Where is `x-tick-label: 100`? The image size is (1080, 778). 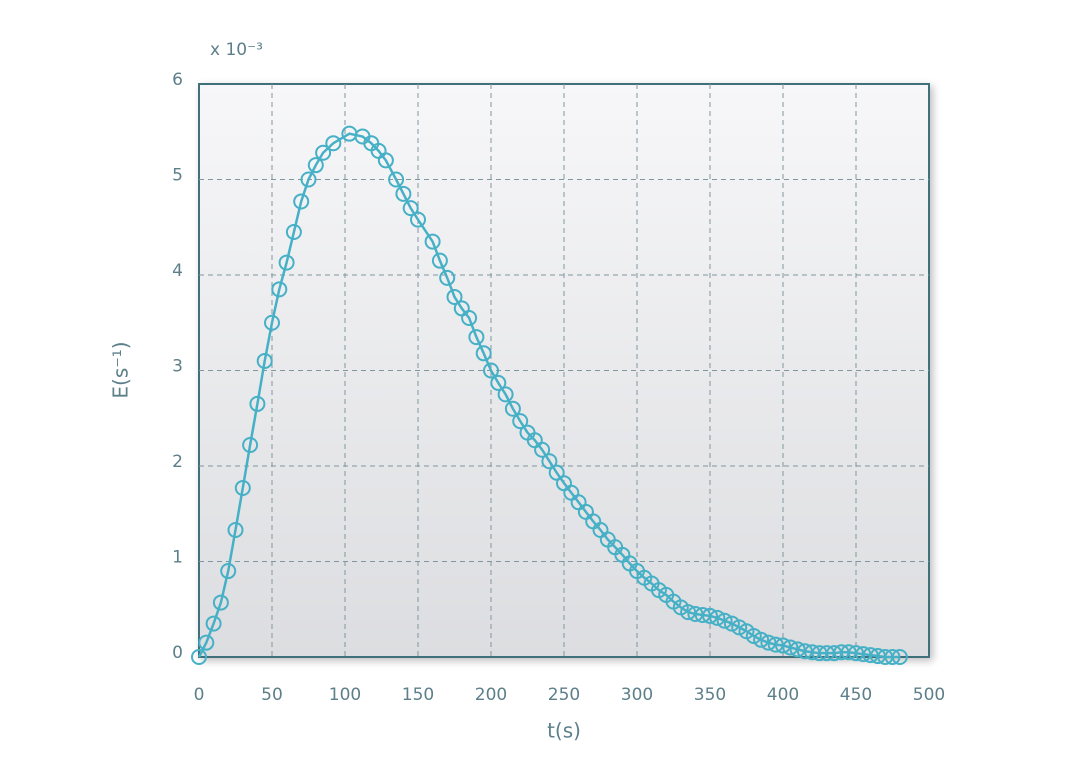
x-tick-label: 100 is located at coordinates (345, 695).